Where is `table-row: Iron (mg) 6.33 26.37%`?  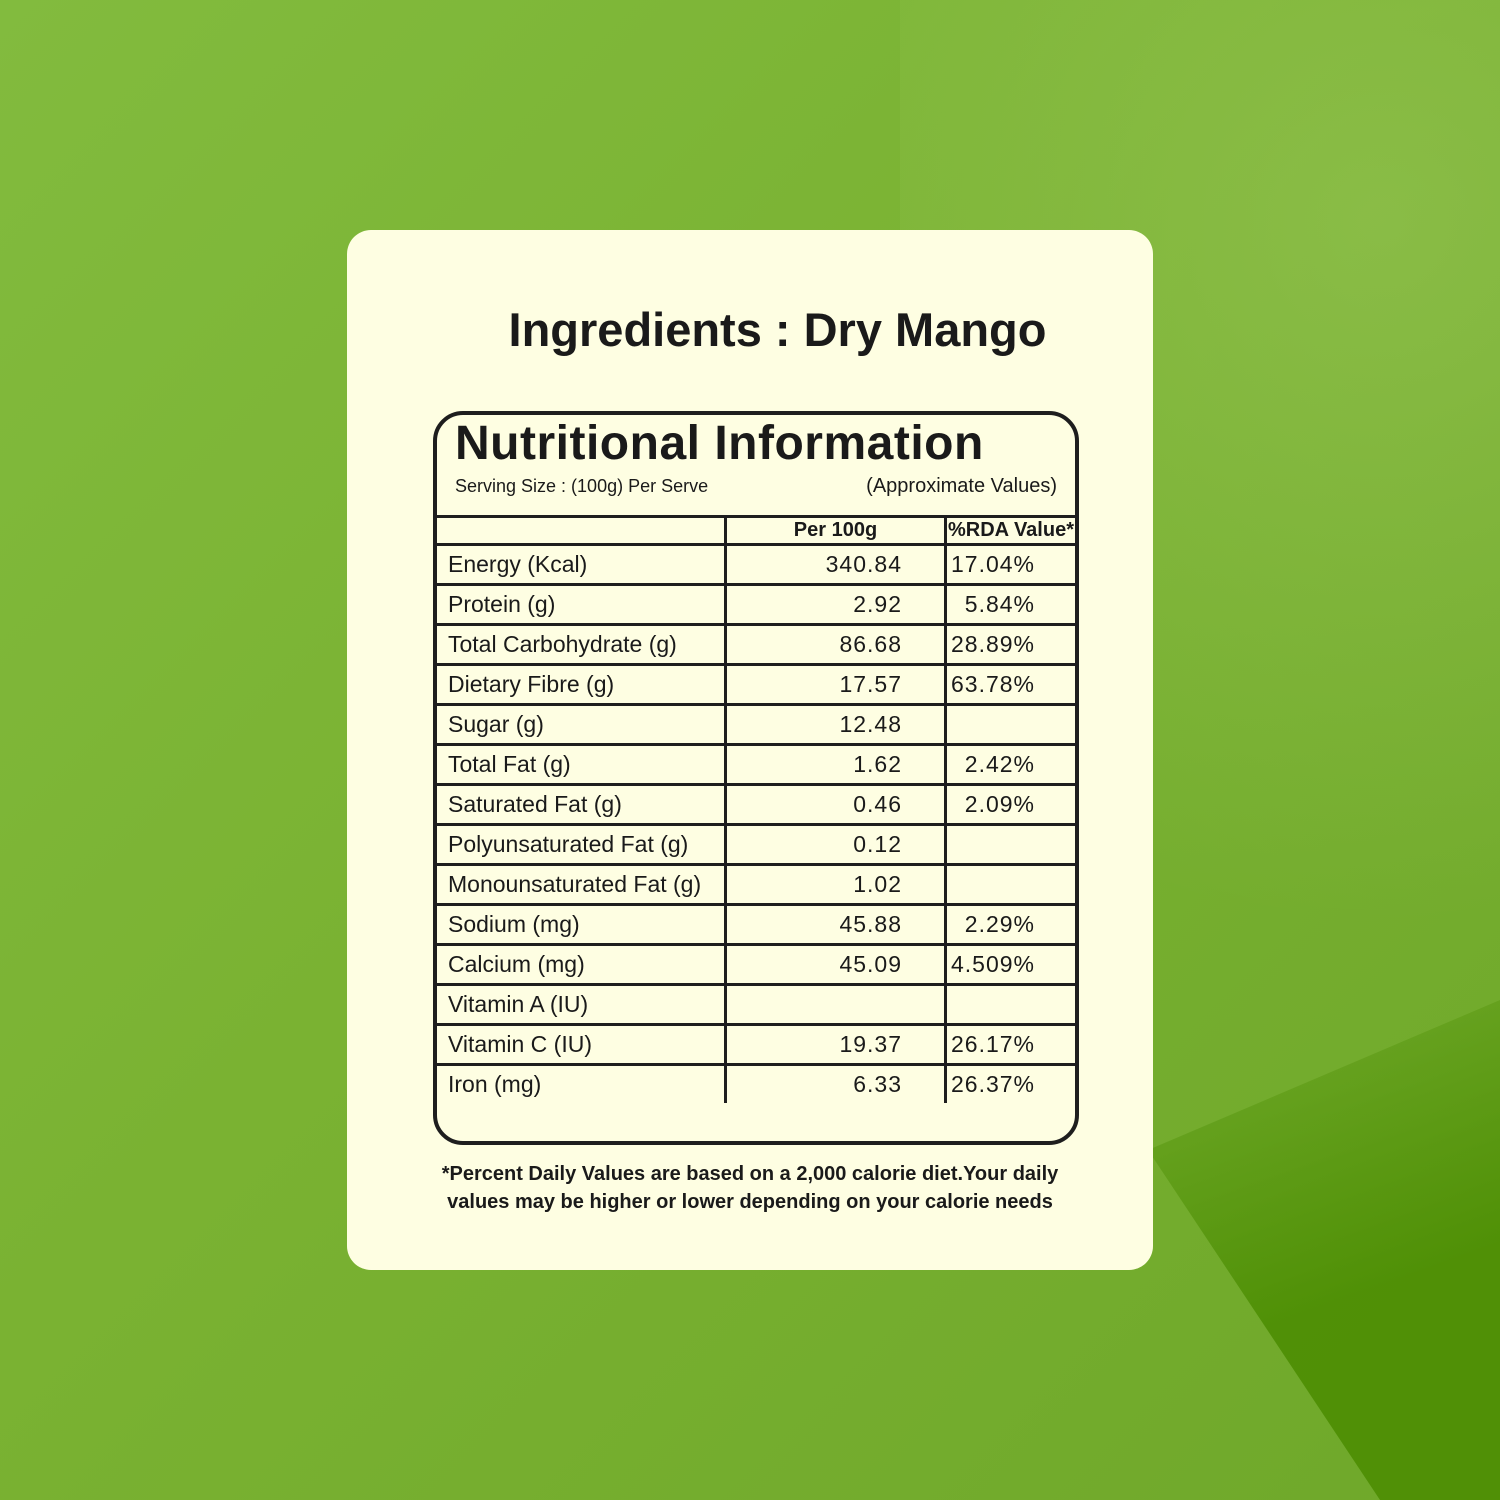 table-row: Iron (mg) 6.33 26.37% is located at coordinates (756, 1083).